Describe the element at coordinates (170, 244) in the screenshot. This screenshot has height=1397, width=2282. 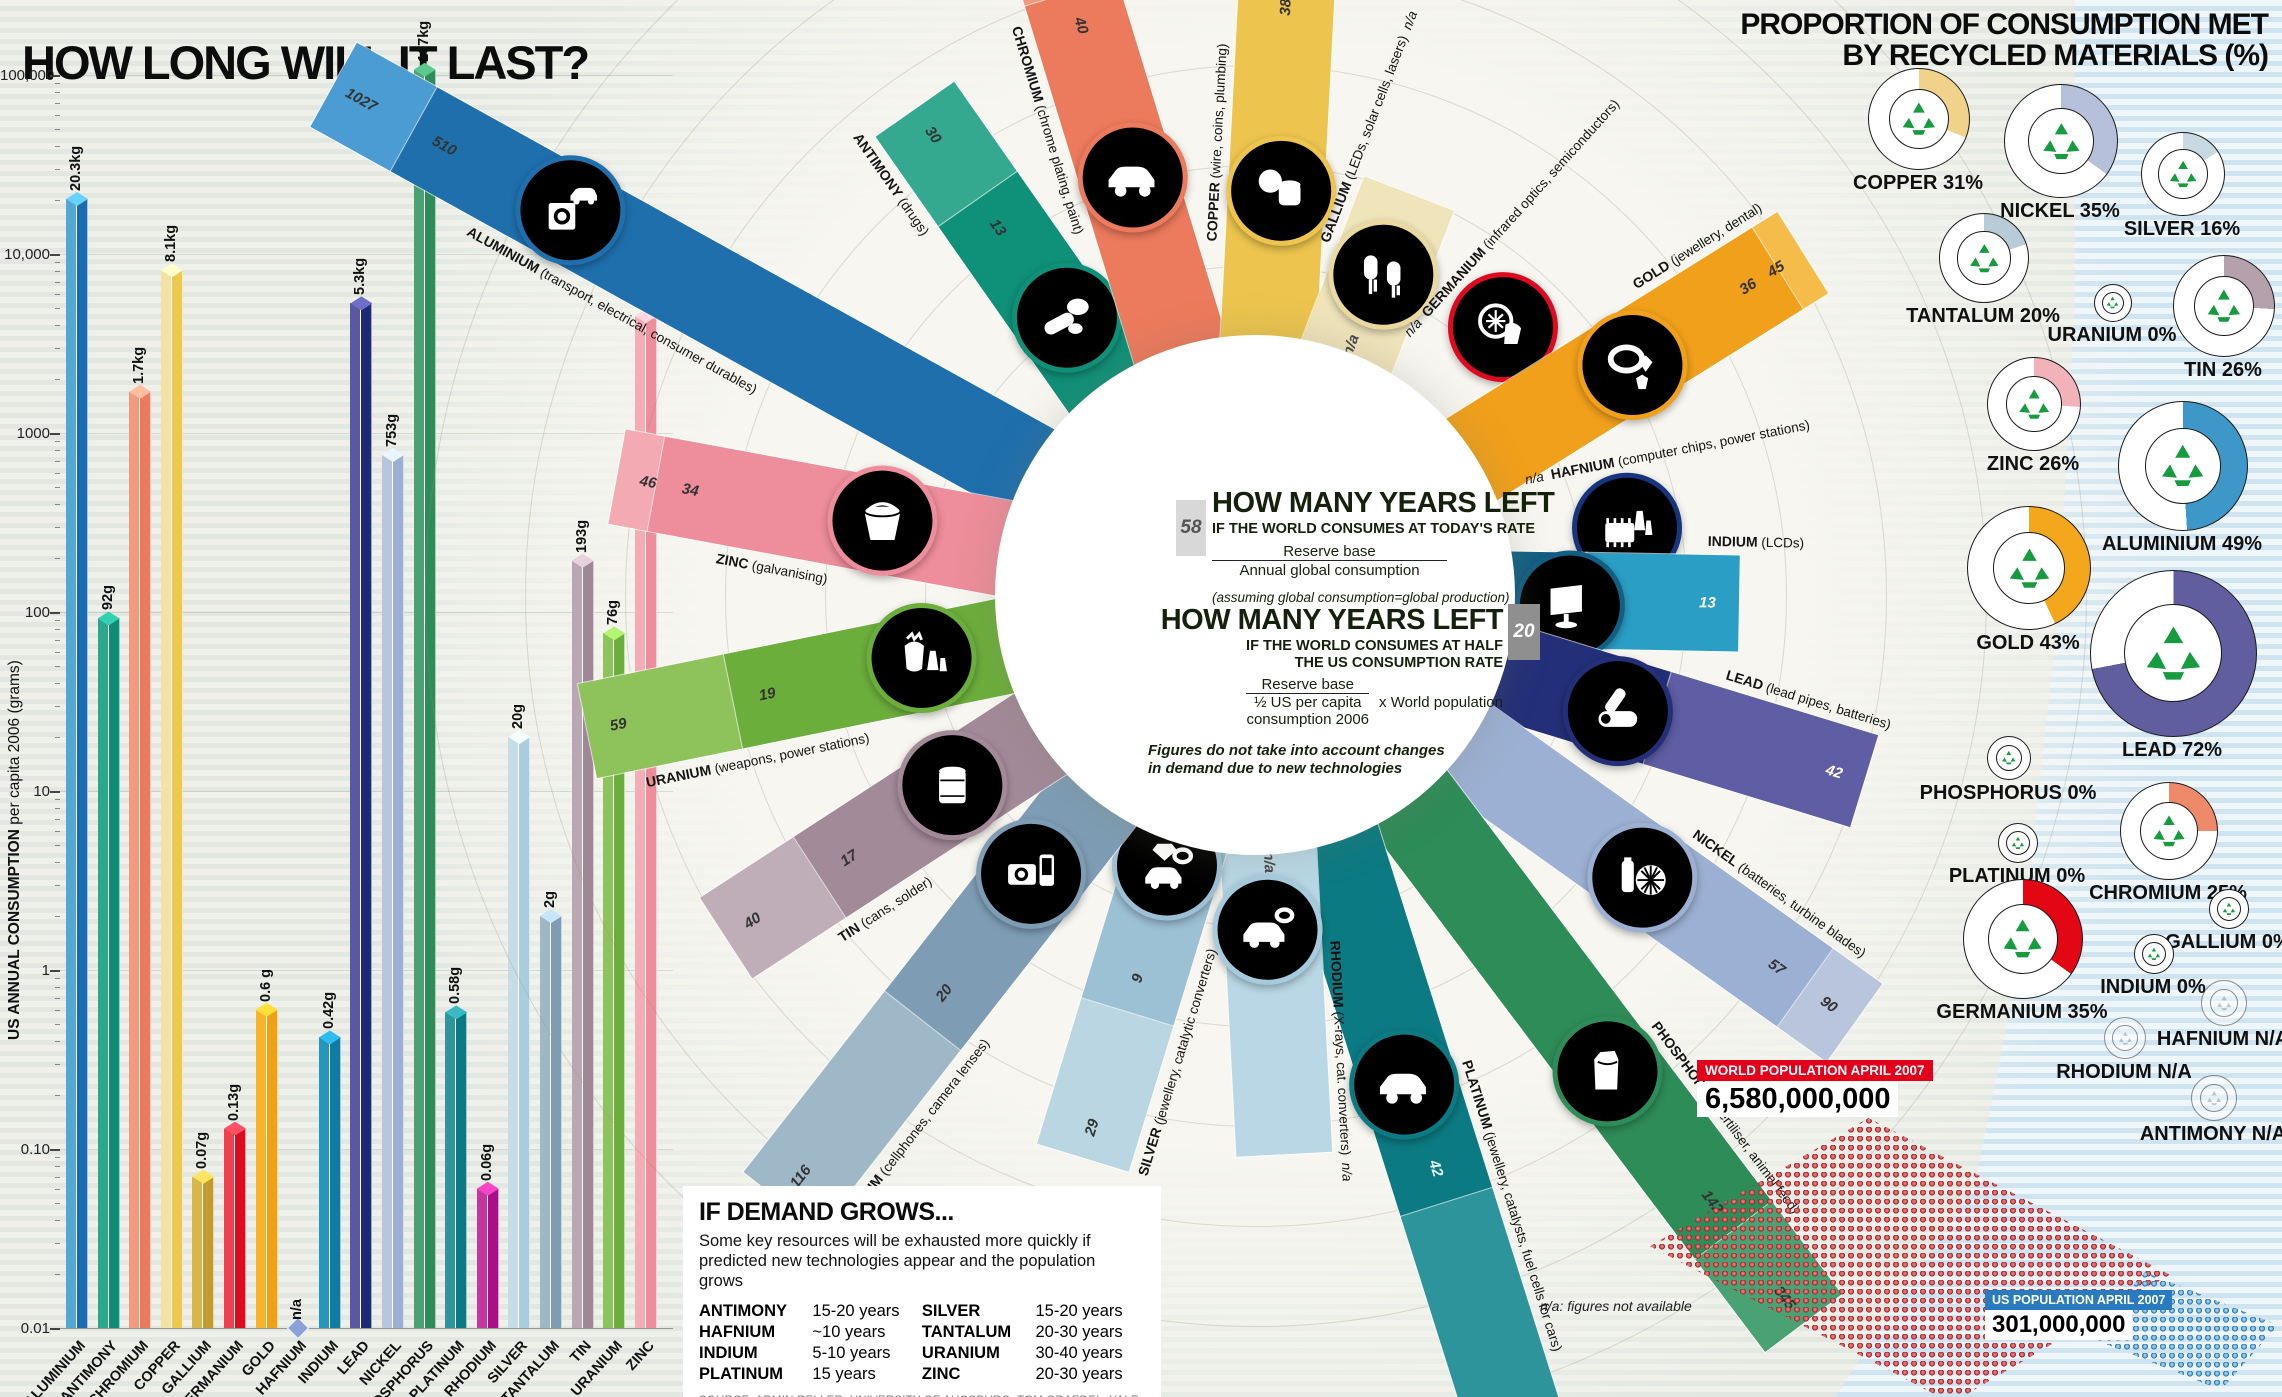
I see `bar-value-label: 8.1kg` at that location.